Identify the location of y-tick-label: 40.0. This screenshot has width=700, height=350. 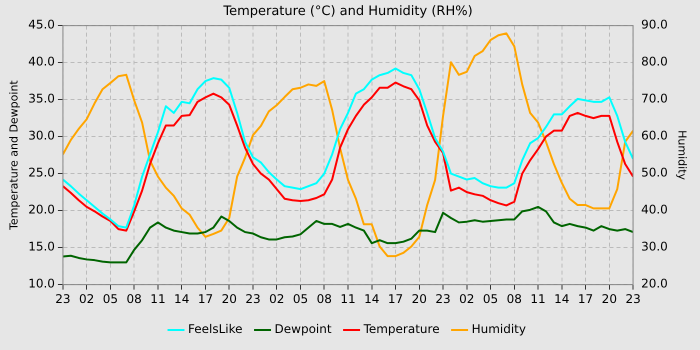
(41, 61).